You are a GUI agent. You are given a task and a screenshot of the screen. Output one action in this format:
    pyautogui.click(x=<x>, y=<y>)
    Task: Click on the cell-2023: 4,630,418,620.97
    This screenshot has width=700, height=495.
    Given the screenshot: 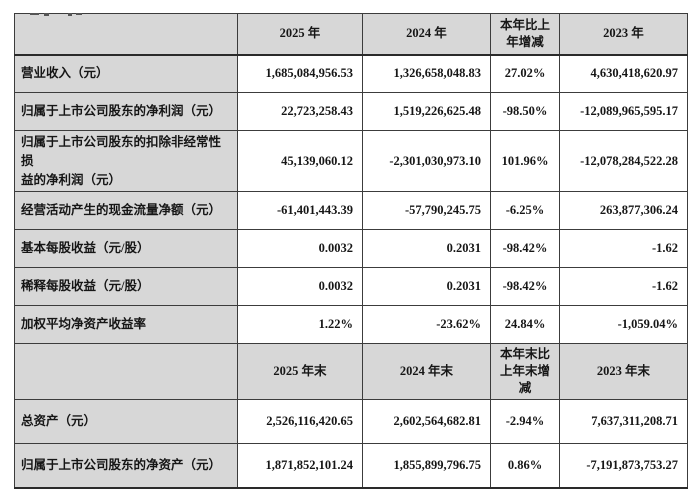 What is the action you would take?
    pyautogui.click(x=623, y=73)
    